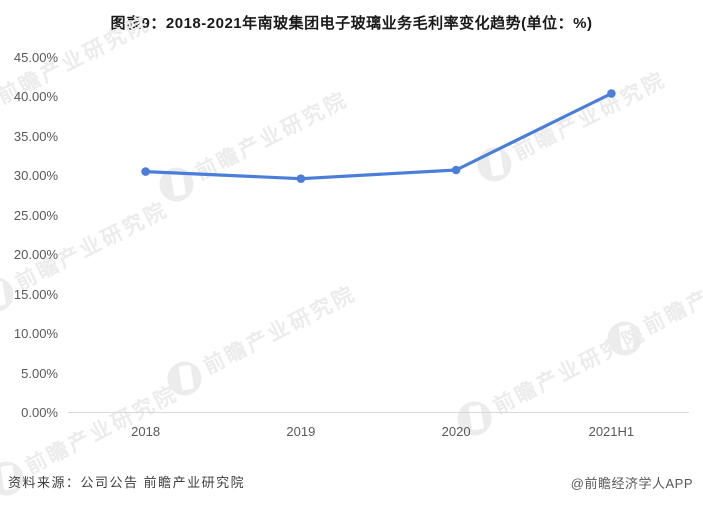 This screenshot has height=505, width=703. What do you see at coordinates (378, 412) in the screenshot?
I see `x-axis-line` at bounding box center [378, 412].